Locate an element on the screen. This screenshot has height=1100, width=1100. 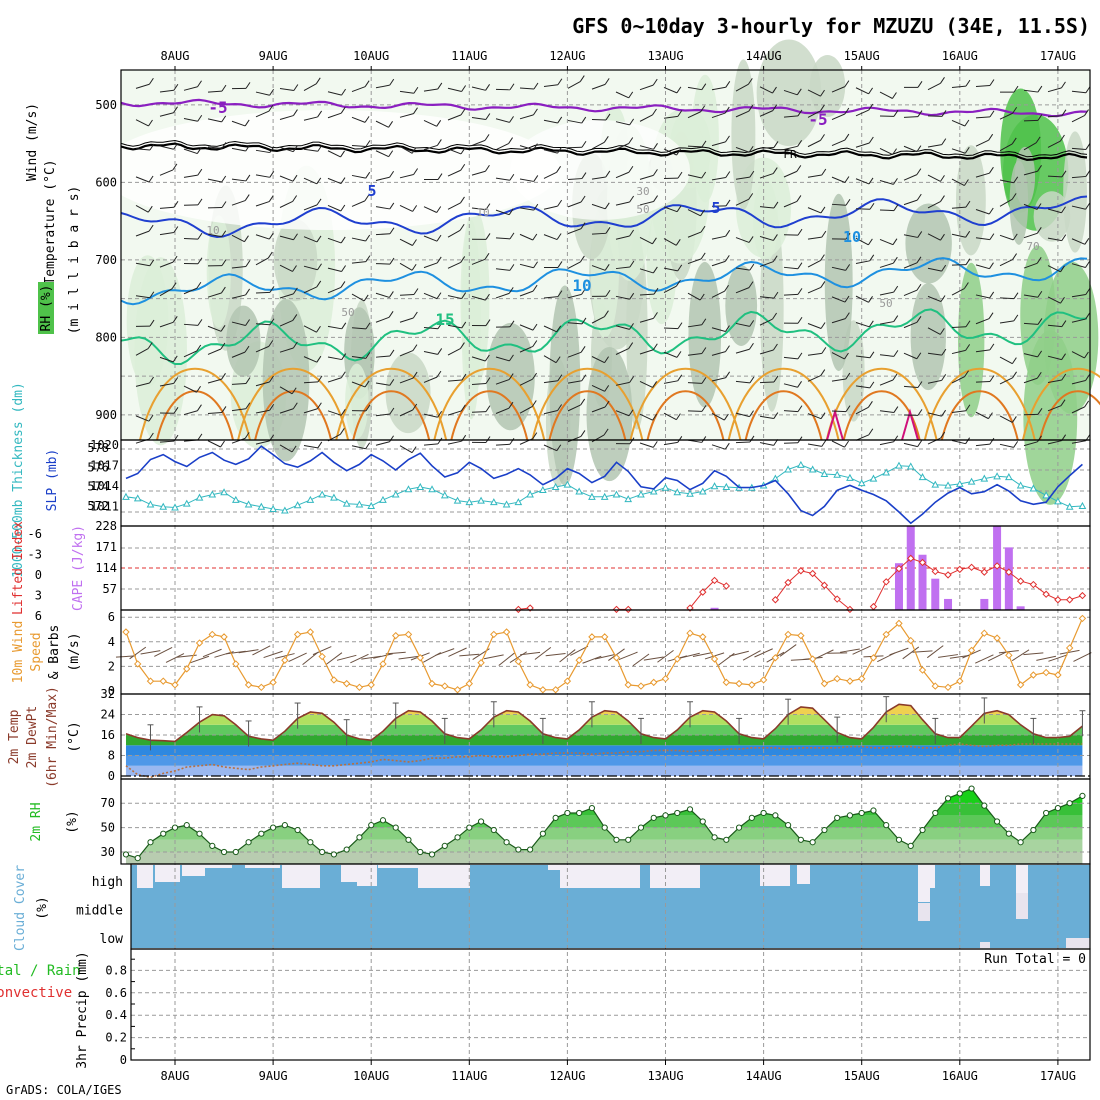
dry-region is located at coordinates (330, 170).